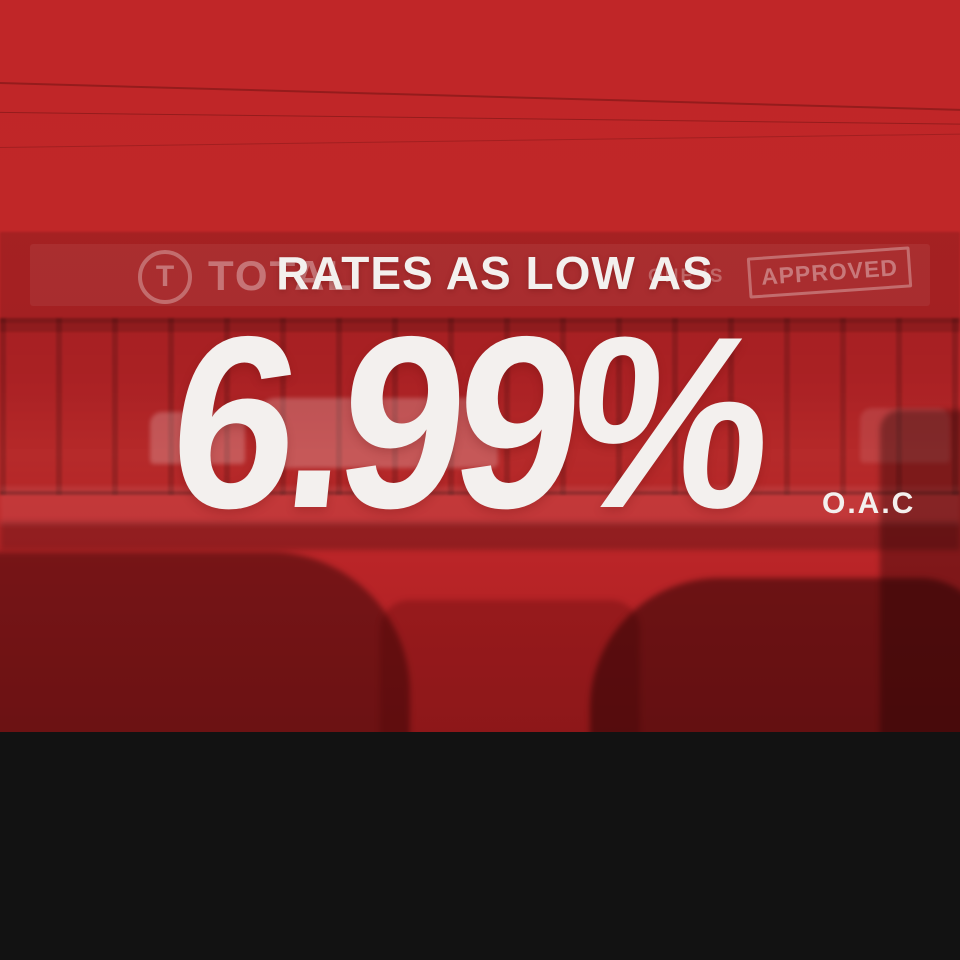 This screenshot has height=960, width=960. Describe the element at coordinates (165, 277) in the screenshot. I see `store-logo-icon: T` at that location.